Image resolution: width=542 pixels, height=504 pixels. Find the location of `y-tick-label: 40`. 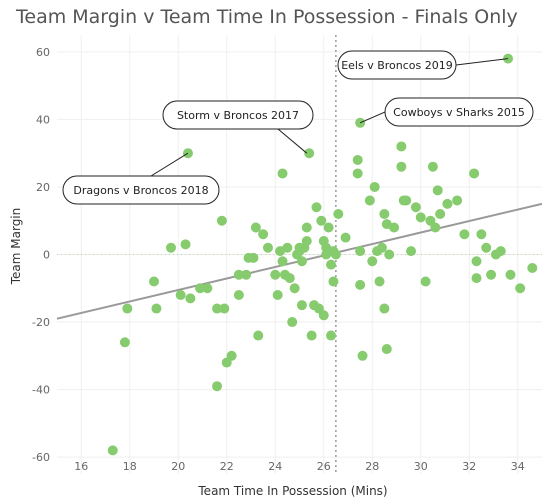

y-tick-label: 40 is located at coordinates (43, 119).